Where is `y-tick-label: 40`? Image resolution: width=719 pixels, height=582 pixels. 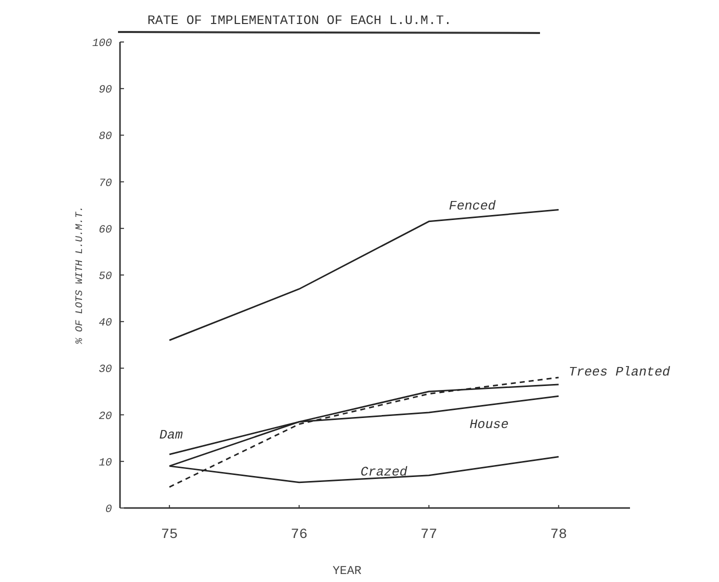
y-tick-label: 40 is located at coordinates (105, 324).